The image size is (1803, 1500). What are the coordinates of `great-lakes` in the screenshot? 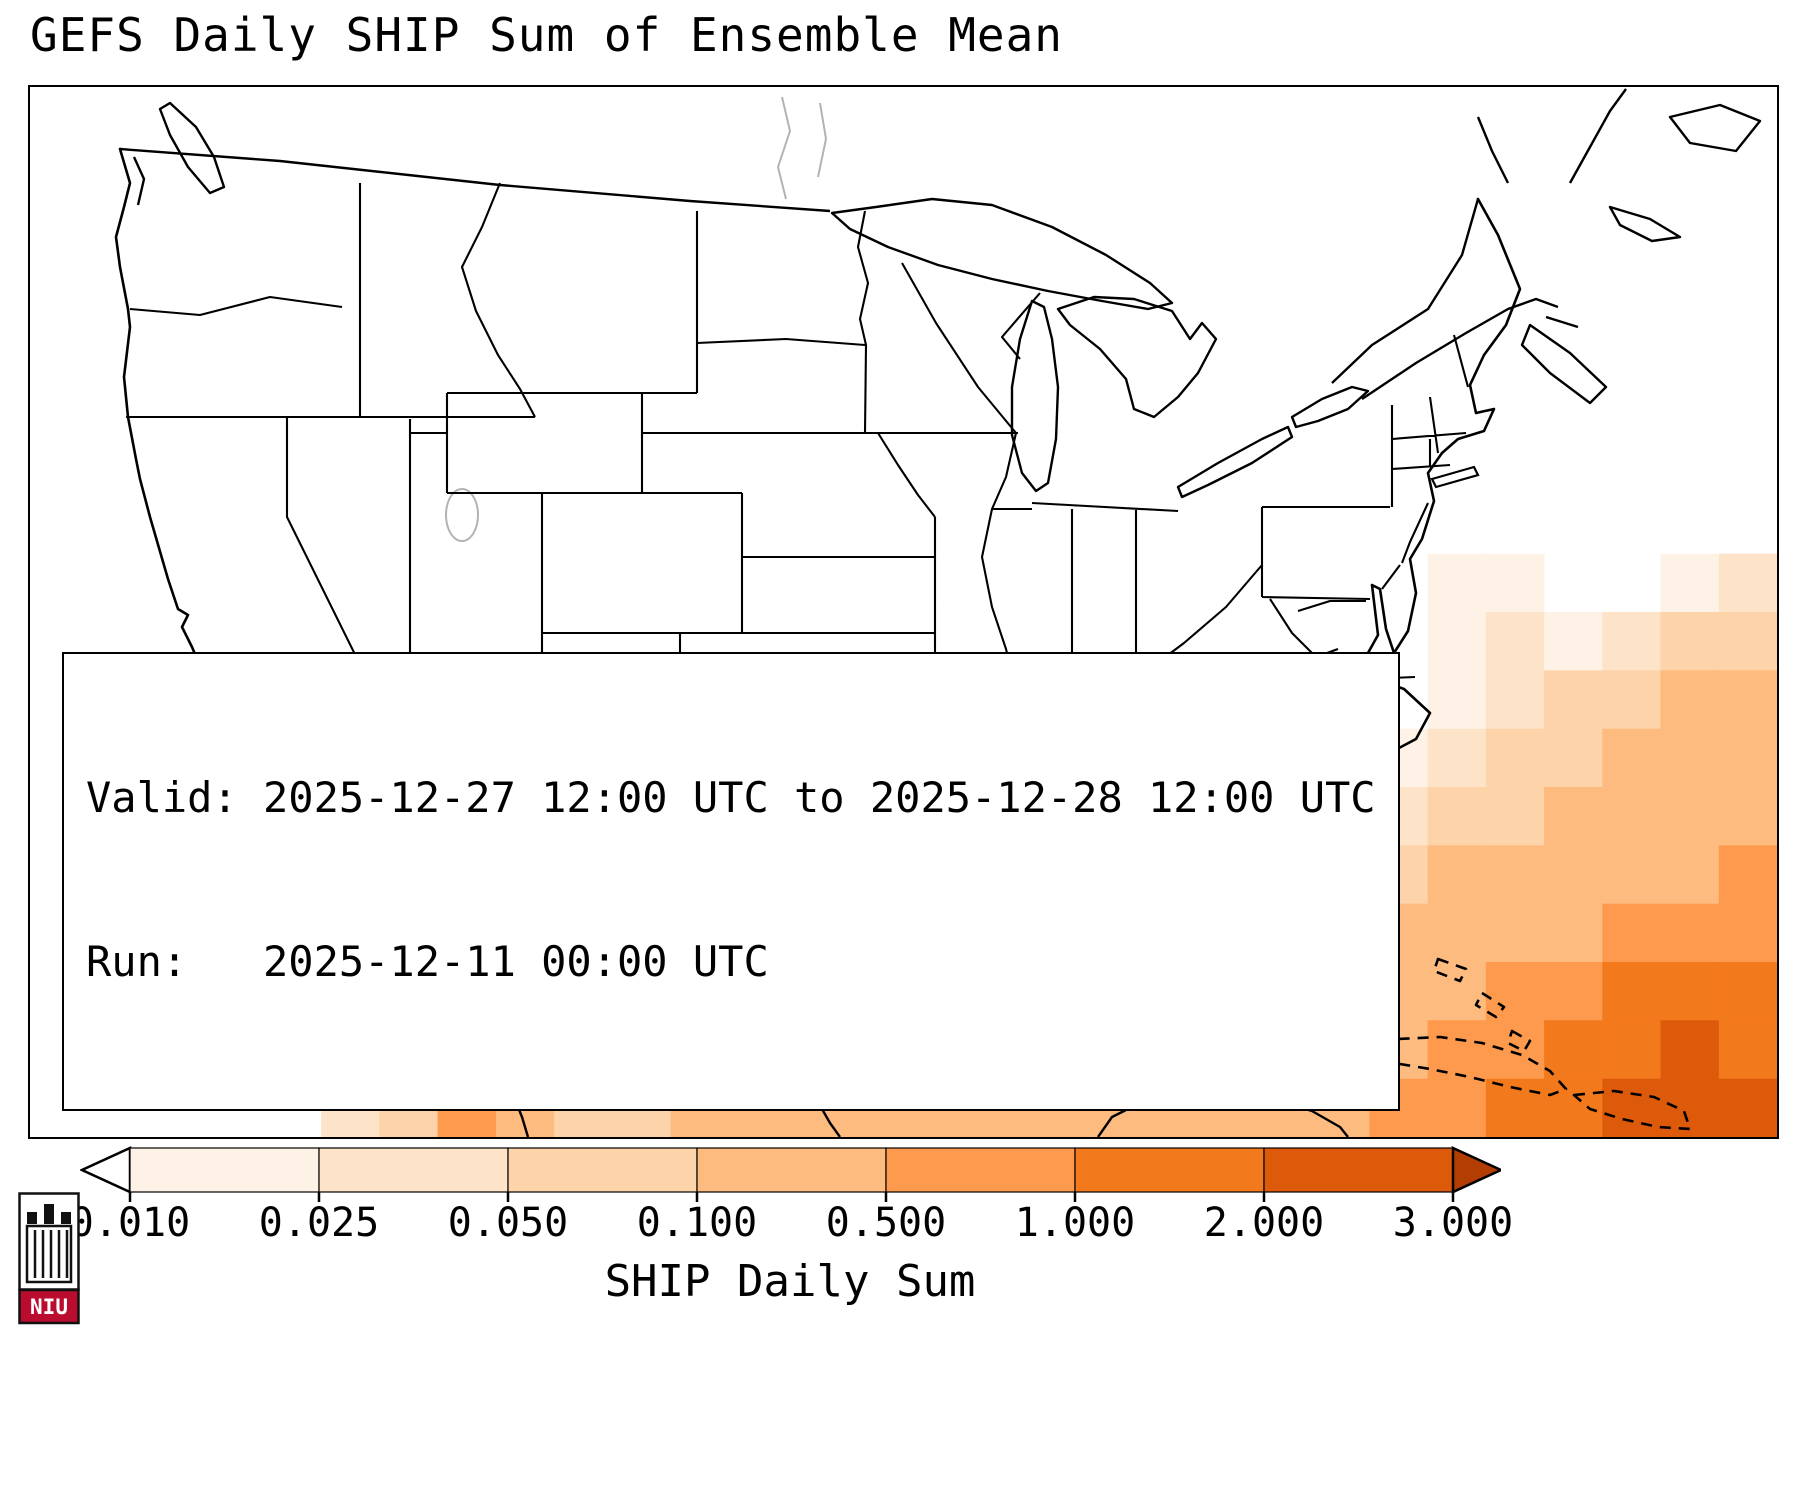 It's located at (1100, 348).